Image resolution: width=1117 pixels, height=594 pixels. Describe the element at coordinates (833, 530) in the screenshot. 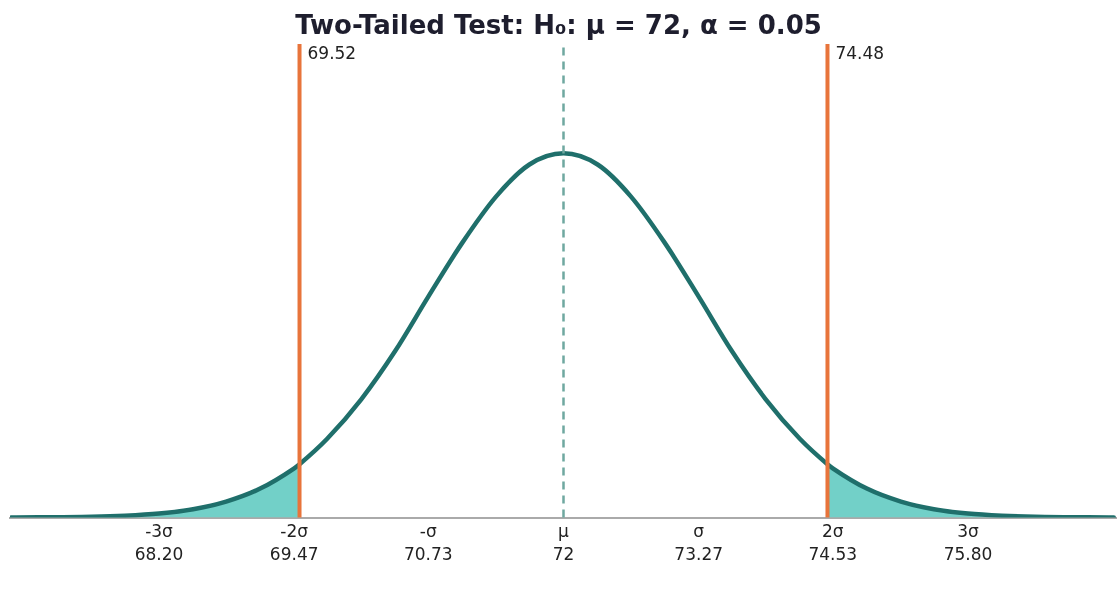

I see `text: 2σ` at that location.